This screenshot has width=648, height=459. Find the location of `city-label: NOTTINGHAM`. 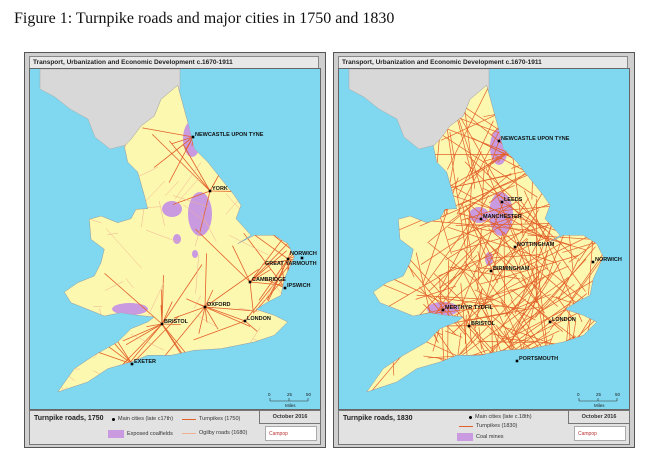

city-label: NOTTINGHAM is located at coordinates (536, 245).